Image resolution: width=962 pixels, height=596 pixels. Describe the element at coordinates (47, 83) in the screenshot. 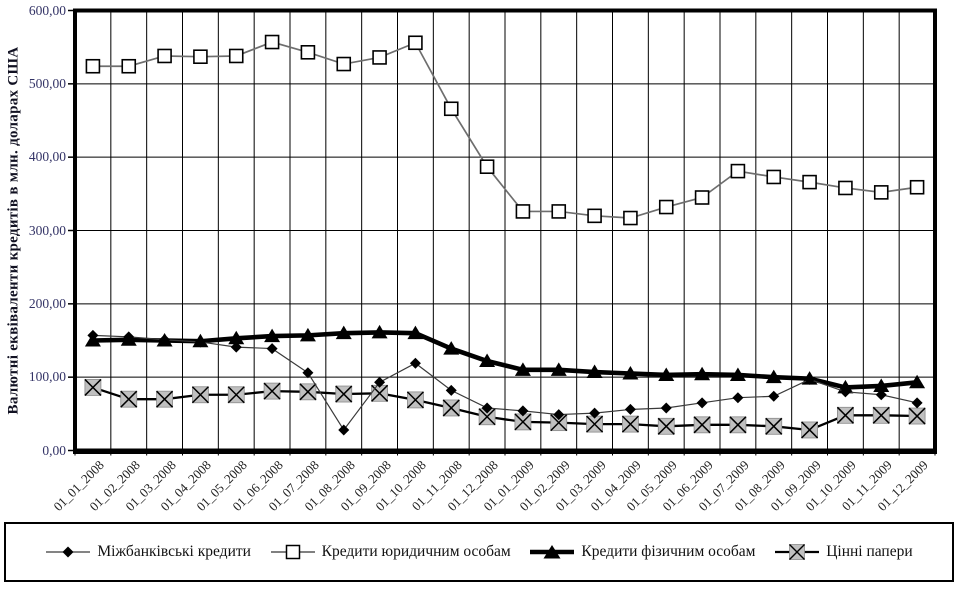

I see `y-tick-label: 500,00` at that location.